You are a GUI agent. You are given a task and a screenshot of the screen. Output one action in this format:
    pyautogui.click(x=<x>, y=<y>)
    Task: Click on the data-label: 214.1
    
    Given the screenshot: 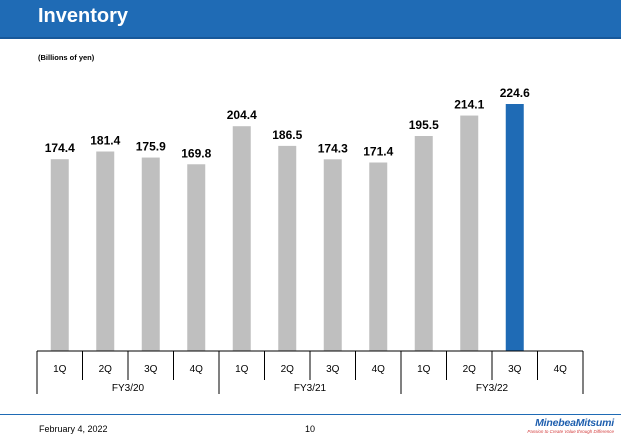 What is the action you would take?
    pyautogui.click(x=469, y=105)
    